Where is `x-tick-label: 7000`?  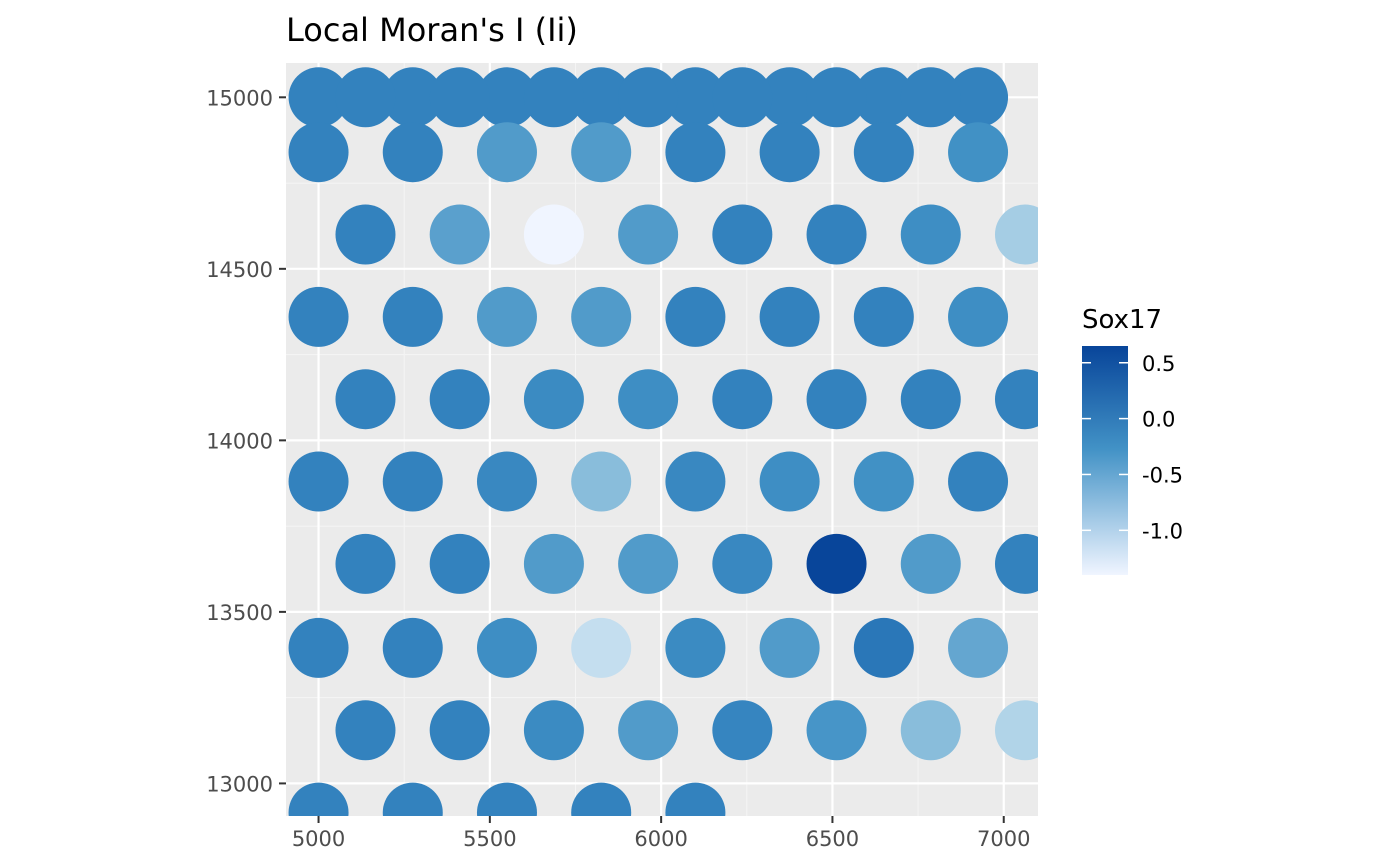 x-tick-label: 7000 is located at coordinates (1003, 839).